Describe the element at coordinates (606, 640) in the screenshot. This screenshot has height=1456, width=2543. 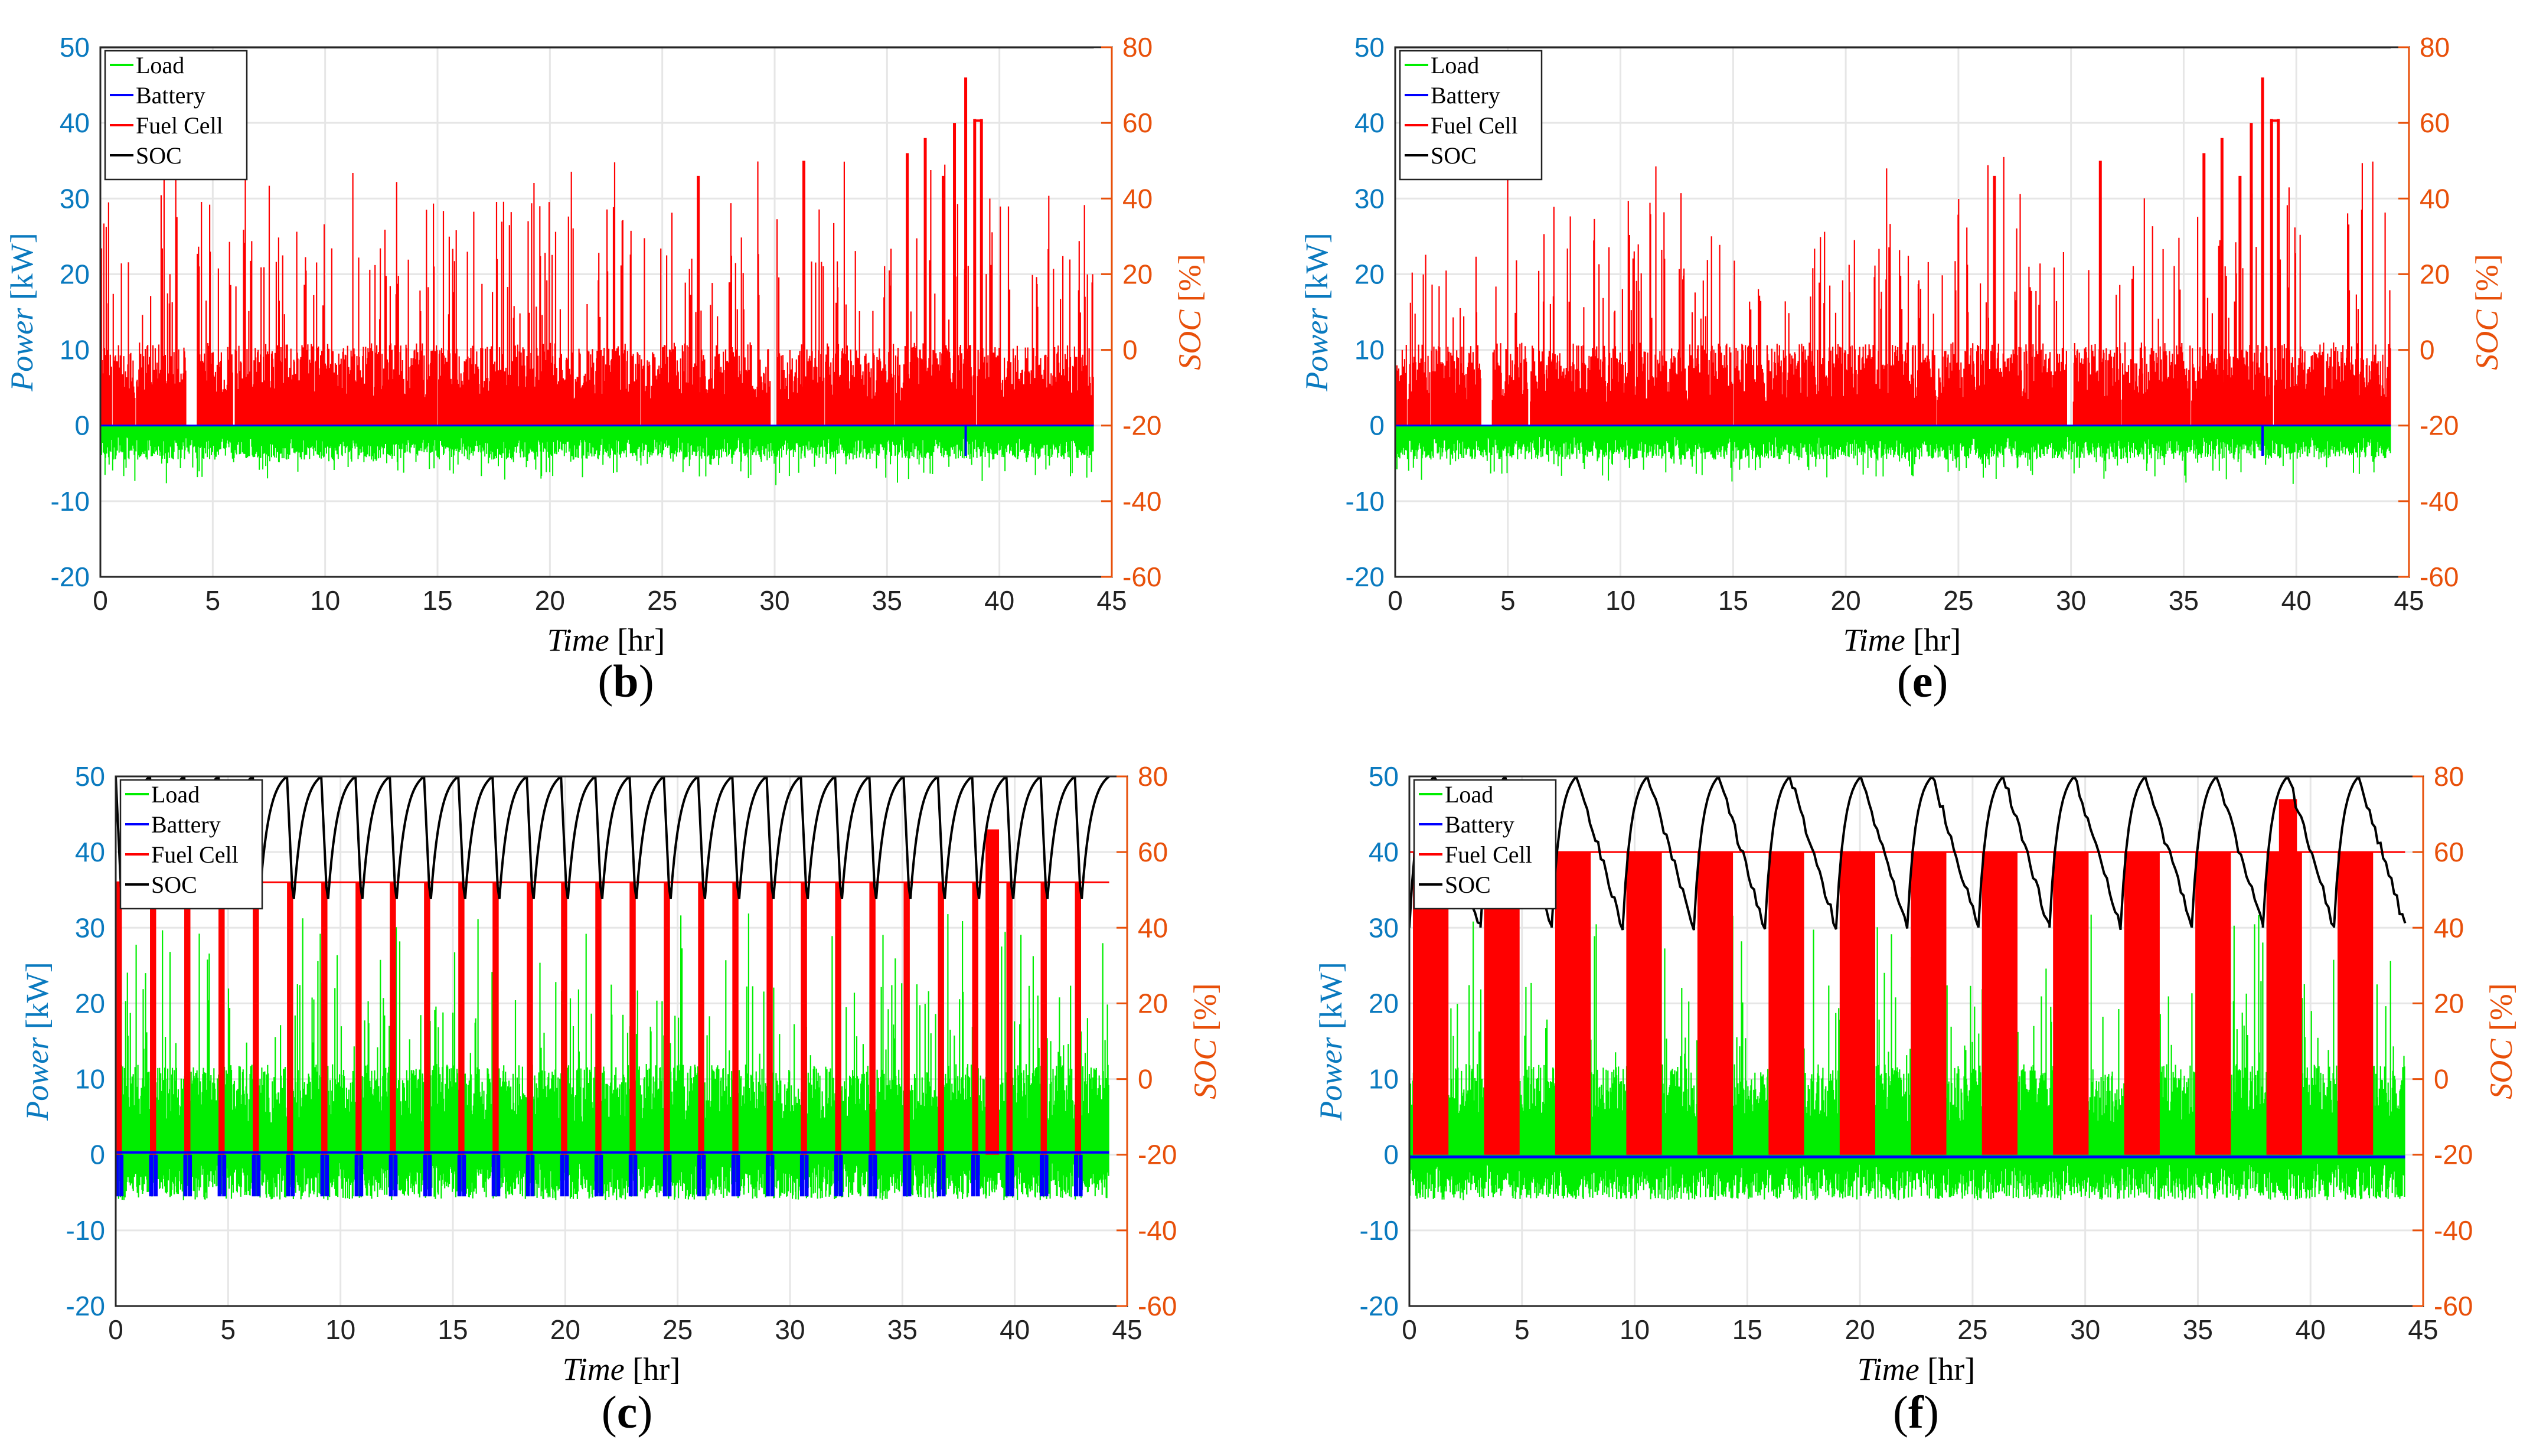
I see `x-axis-label: Time [hr]` at that location.